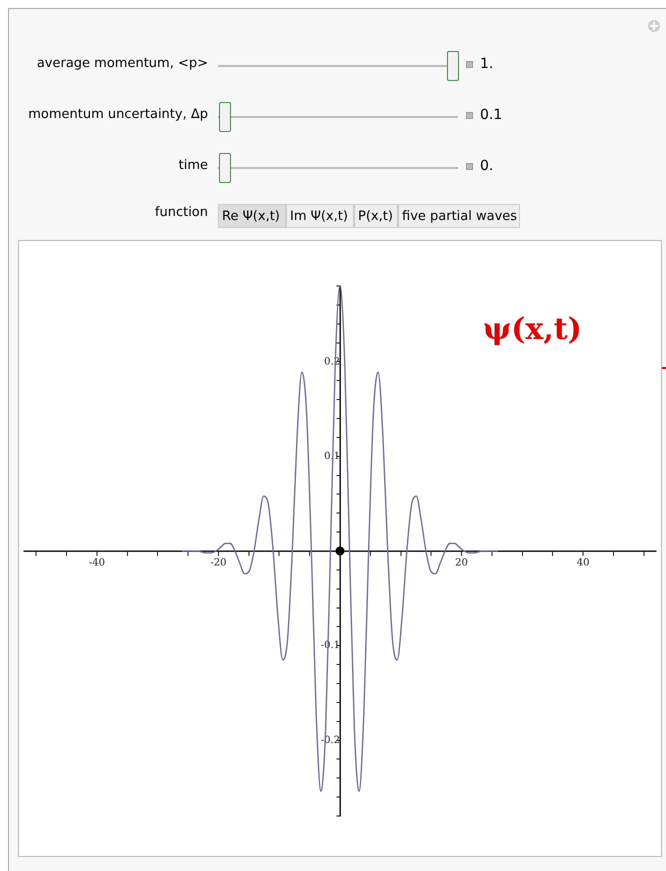  I want to click on text: 0., so click(487, 166).